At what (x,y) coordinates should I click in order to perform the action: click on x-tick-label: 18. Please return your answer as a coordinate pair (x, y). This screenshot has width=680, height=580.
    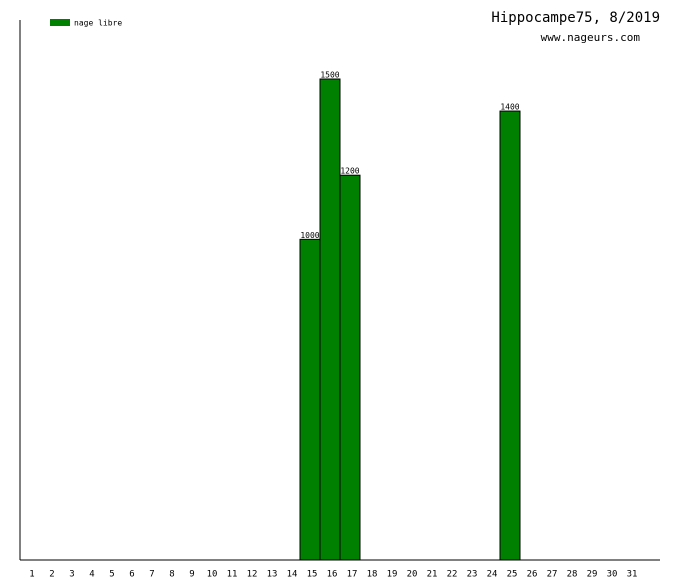
    Looking at the image, I should click on (372, 575).